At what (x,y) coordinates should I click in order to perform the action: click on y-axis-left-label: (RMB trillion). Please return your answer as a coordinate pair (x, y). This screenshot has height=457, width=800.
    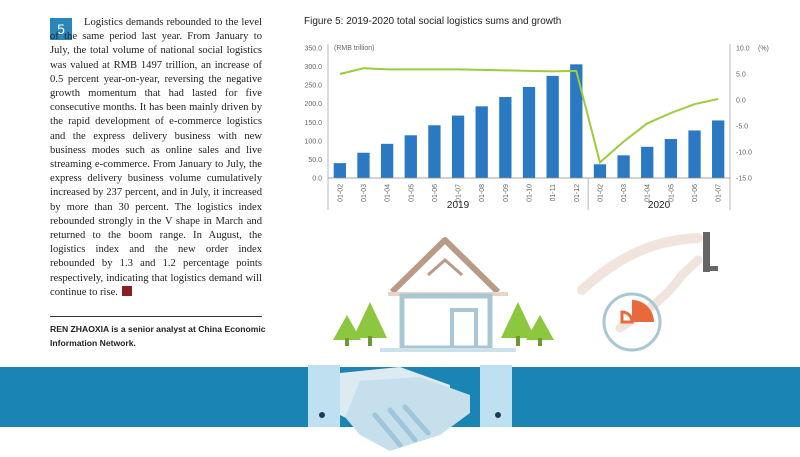
    Looking at the image, I should click on (354, 48).